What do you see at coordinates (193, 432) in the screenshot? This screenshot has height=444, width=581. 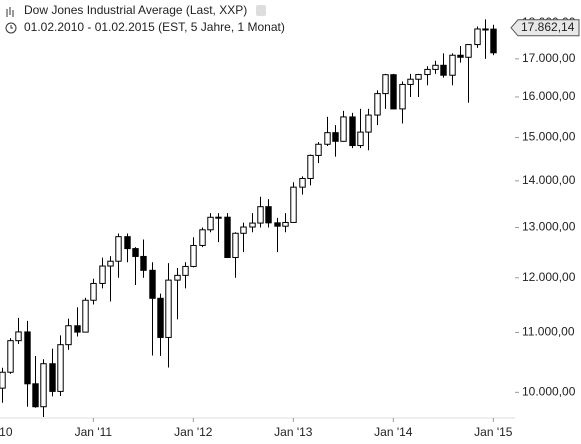 I see `x-tick-label: Jan '12` at bounding box center [193, 432].